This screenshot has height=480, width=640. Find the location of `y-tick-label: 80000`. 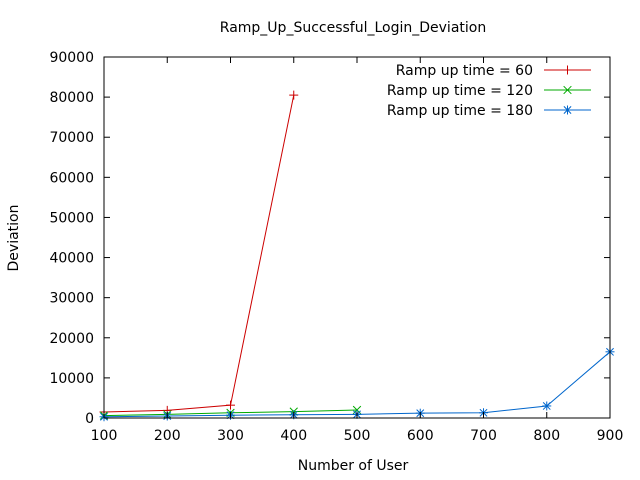

y-tick-label: 80000 is located at coordinates (71, 98).